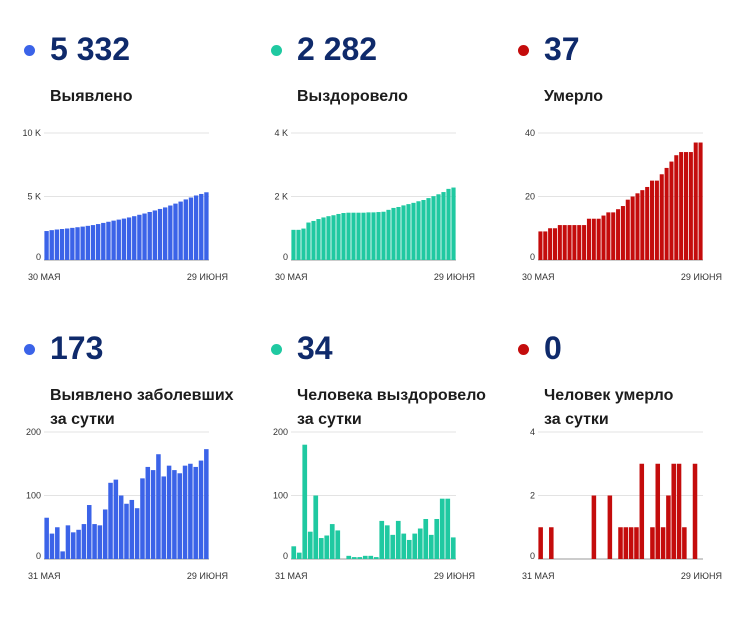 The width and height of the screenshot is (754, 630). I want to click on daily-recovered-label: Человека выздоровело за сутки, so click(391, 407).